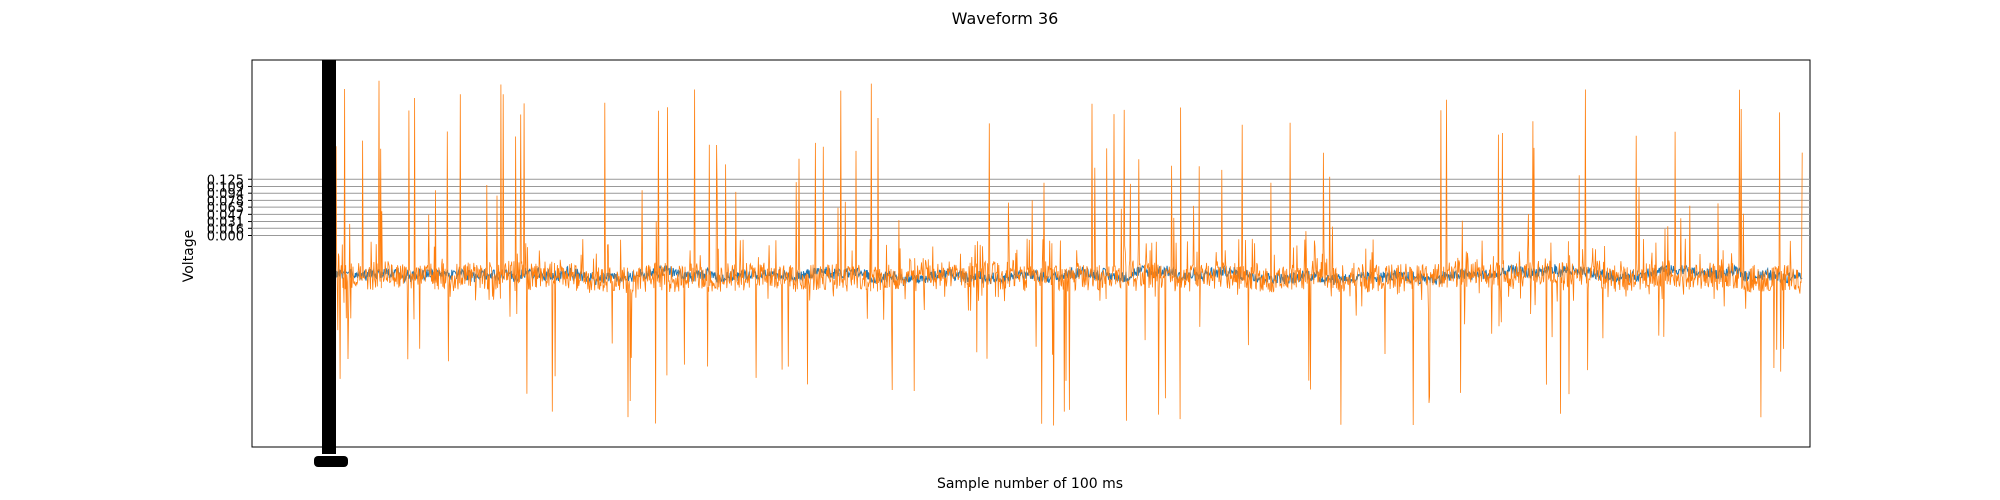  I want to click on y-tick-label: 0.000, so click(225, 237).